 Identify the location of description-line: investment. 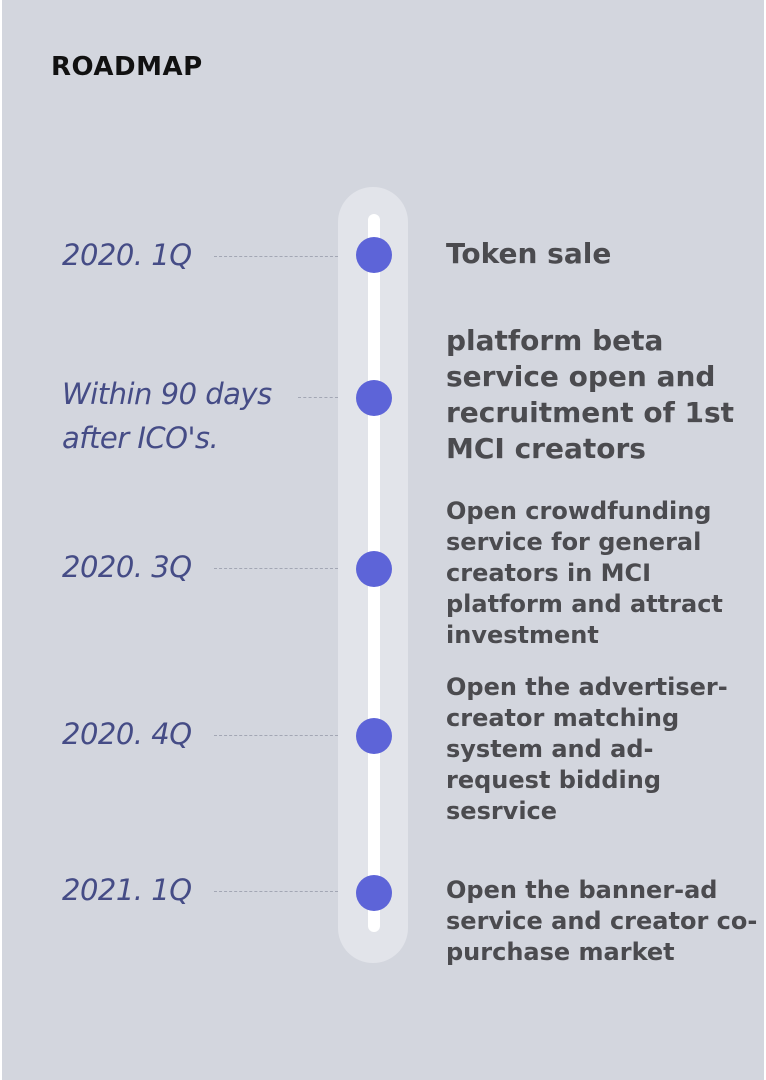
(522, 635).